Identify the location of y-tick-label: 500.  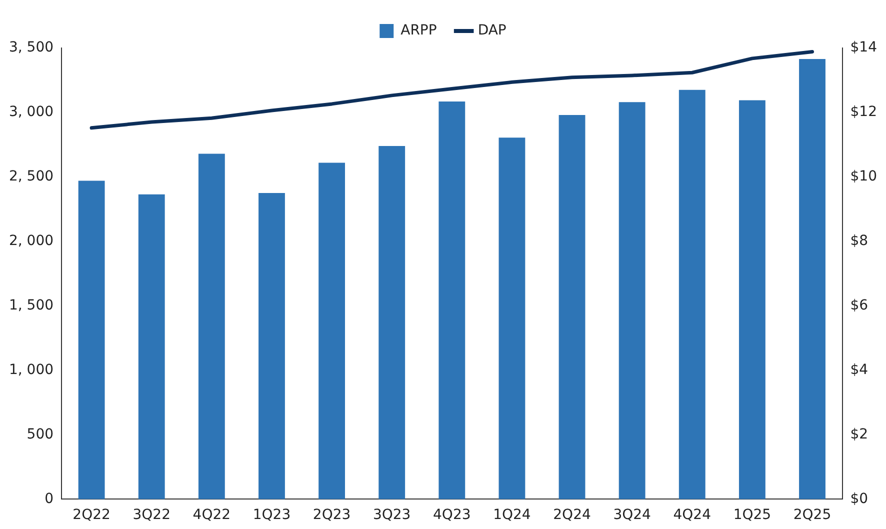
(40, 434).